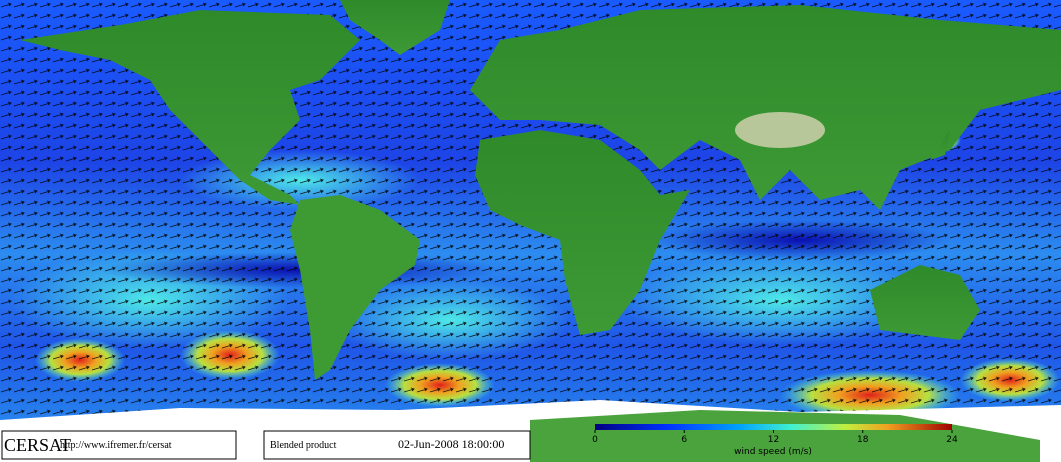 The width and height of the screenshot is (1061, 462). Describe the element at coordinates (925, 302) in the screenshot. I see `australia` at that location.